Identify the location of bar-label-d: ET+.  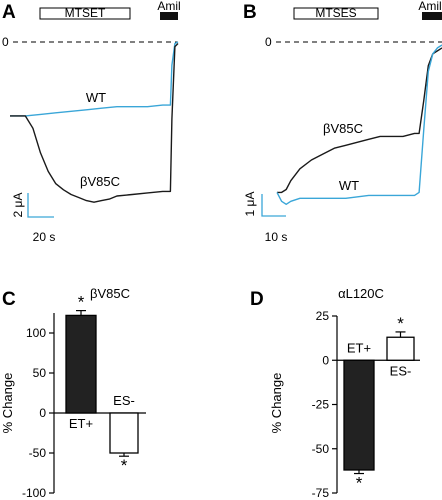
(359, 347).